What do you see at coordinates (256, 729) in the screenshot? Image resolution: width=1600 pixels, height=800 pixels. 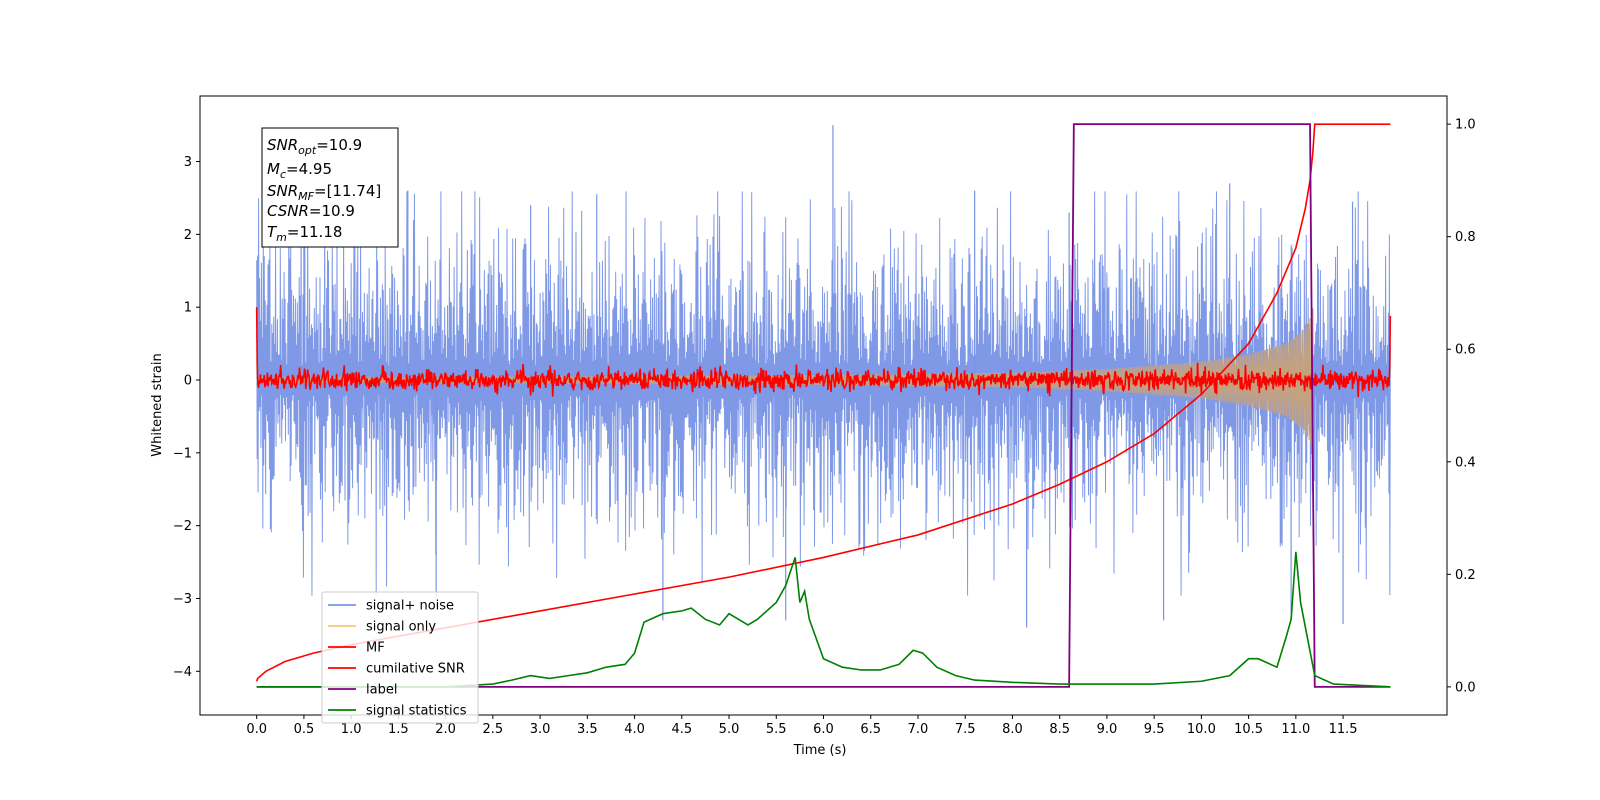 I see `x-tick-label: 0.0` at bounding box center [256, 729].